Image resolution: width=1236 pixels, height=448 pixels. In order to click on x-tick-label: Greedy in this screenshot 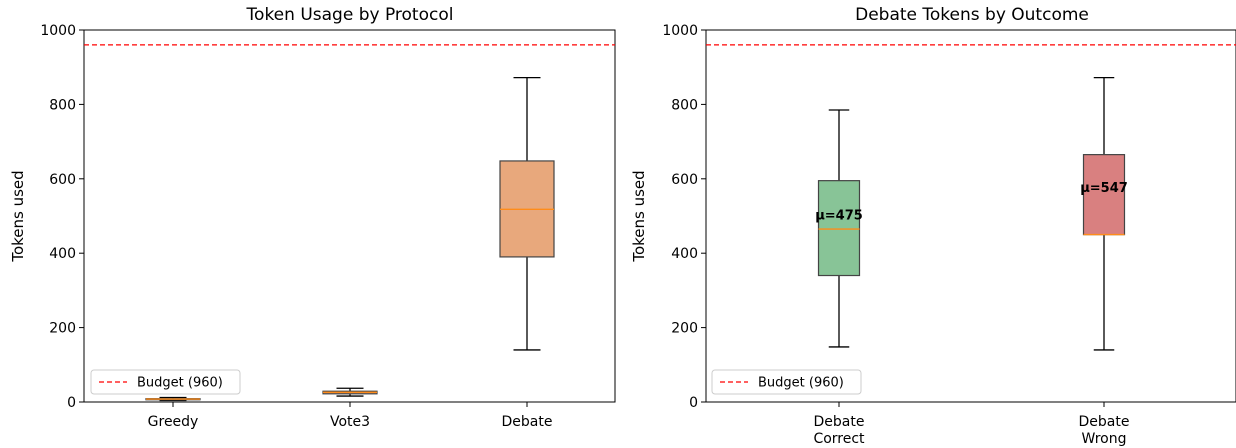, I will do `click(173, 422)`.